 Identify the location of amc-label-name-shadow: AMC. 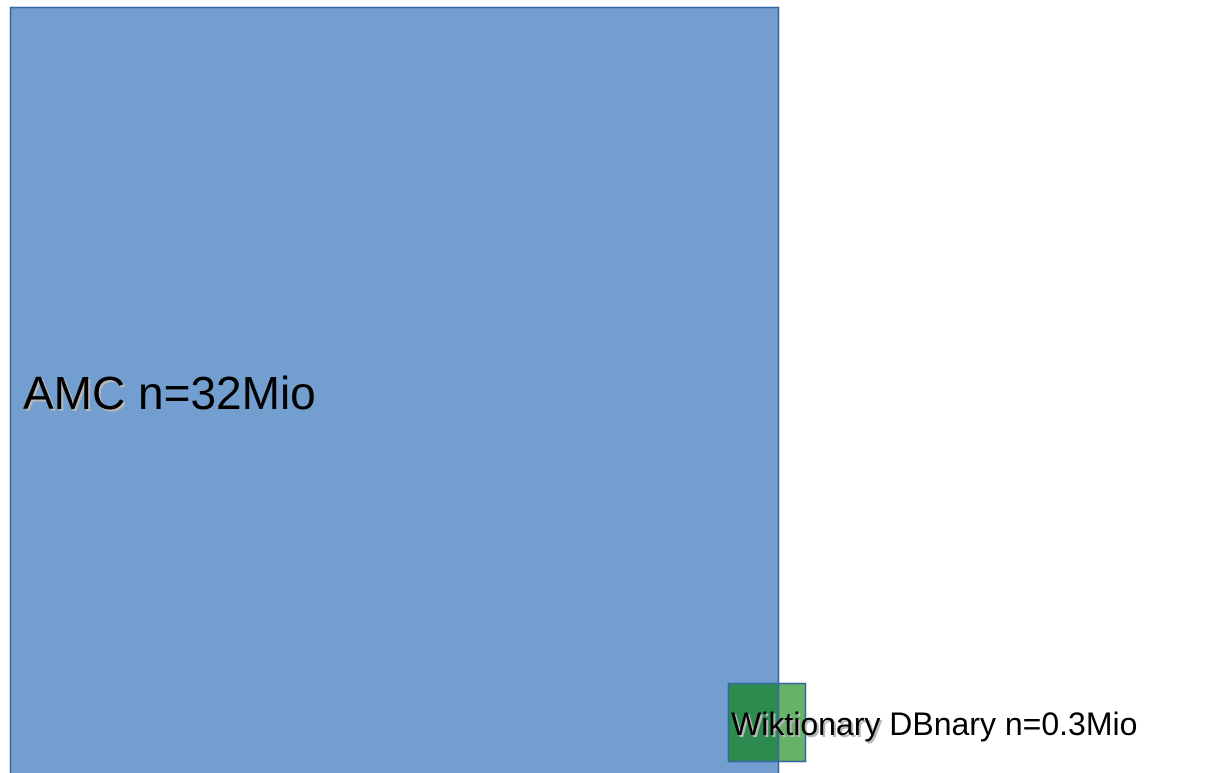
(76, 395).